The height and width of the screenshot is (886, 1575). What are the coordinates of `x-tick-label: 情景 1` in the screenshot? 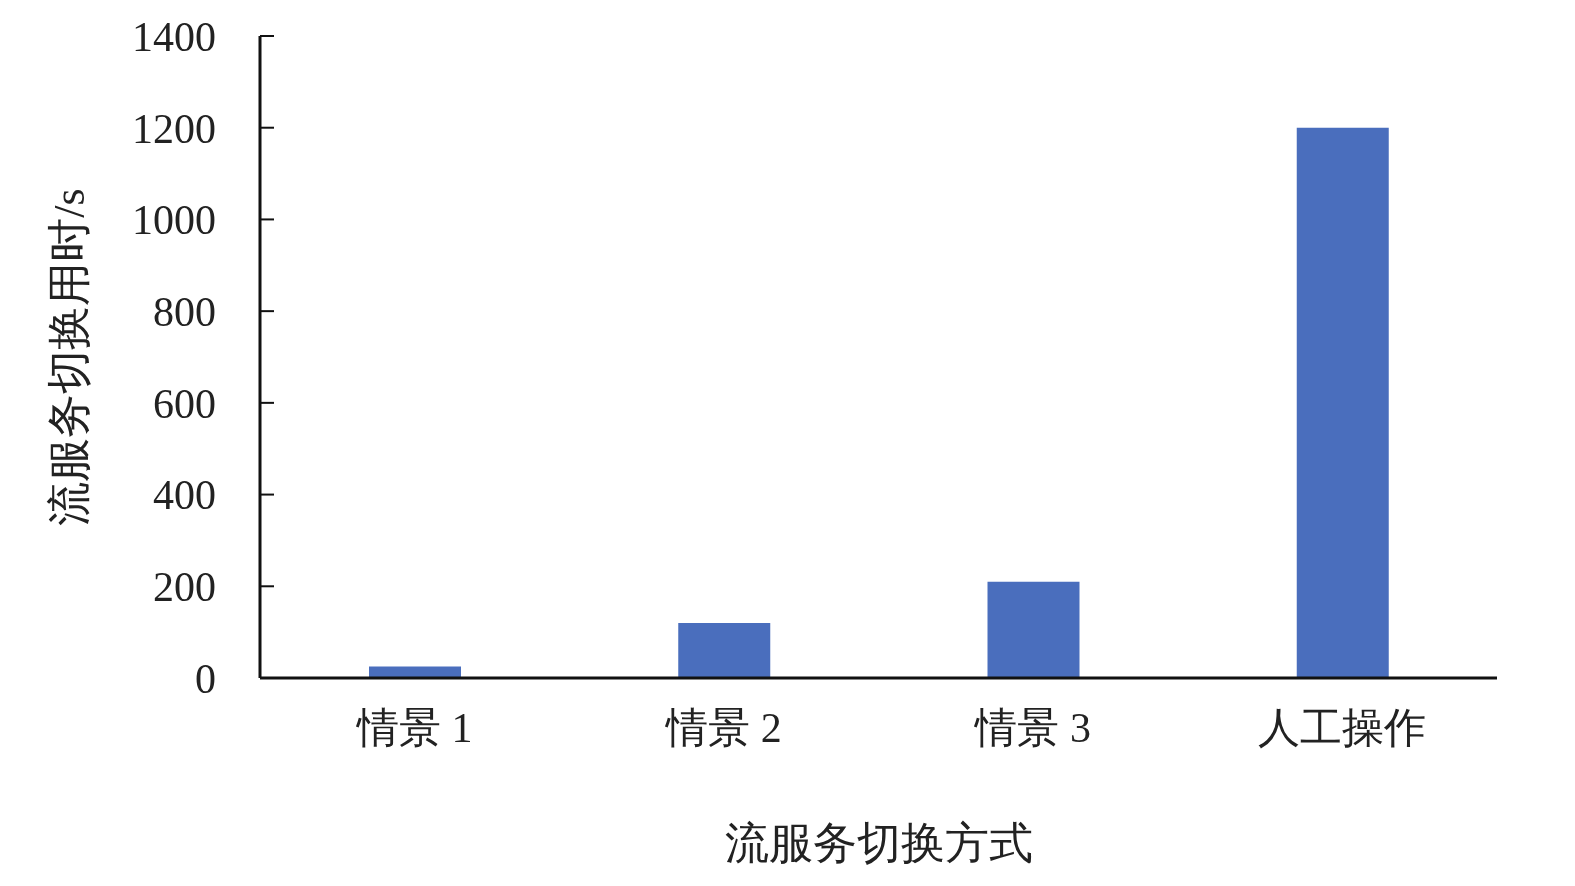 It's located at (413, 727).